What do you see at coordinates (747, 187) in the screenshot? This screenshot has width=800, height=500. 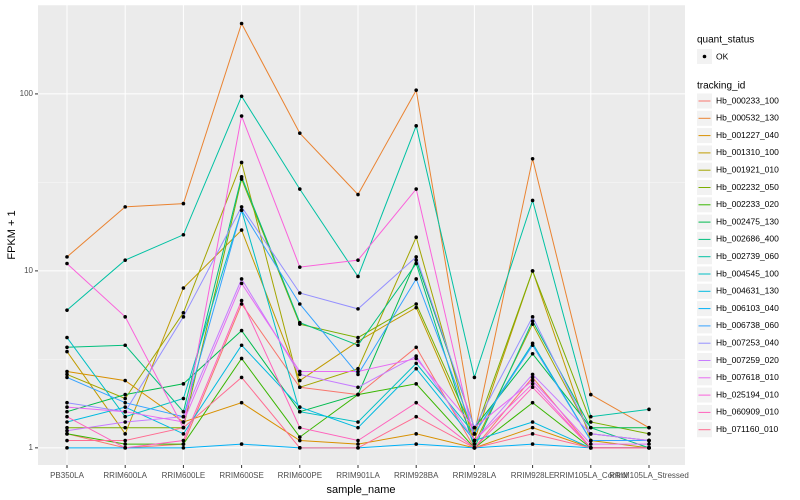 I see `legend-label: Hb_002232_050` at bounding box center [747, 187].